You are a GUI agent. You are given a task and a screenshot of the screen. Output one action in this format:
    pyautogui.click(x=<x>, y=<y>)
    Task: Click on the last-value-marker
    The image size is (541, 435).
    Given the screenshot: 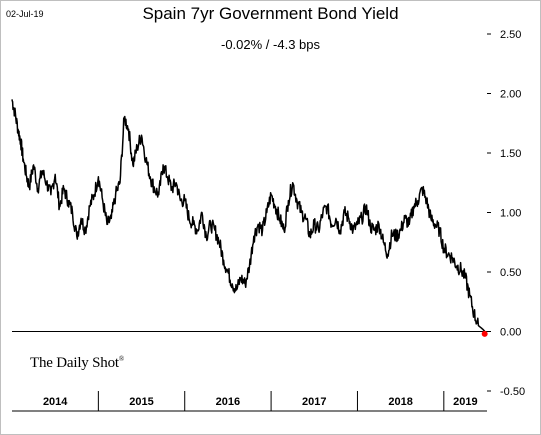 What is the action you would take?
    pyautogui.click(x=484, y=333)
    